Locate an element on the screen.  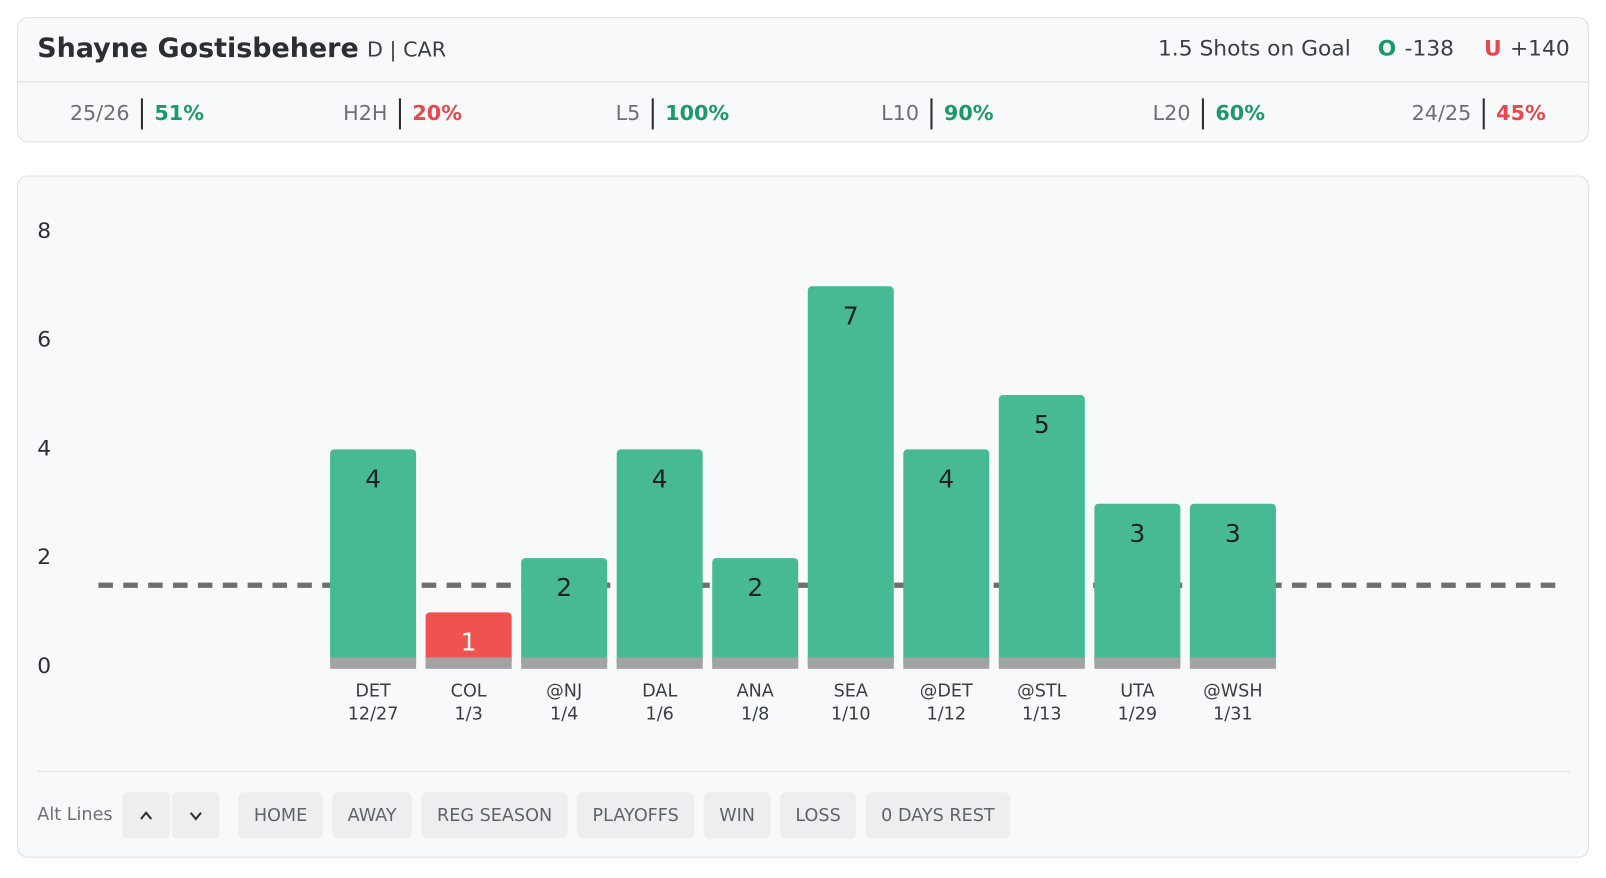
filter-label: PLAYOFFS is located at coordinates (636, 816).